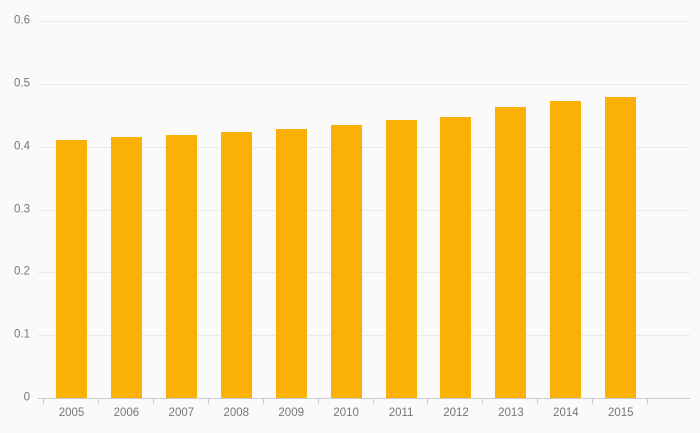  What do you see at coordinates (364, 336) in the screenshot?
I see `gridline-0.1` at bounding box center [364, 336].